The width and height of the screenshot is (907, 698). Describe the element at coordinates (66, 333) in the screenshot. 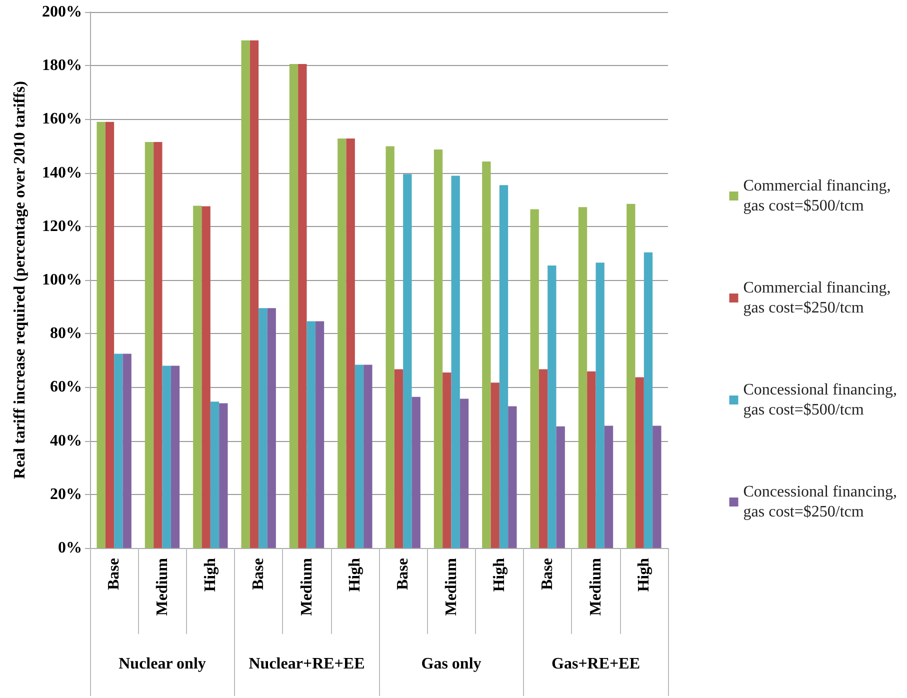

I see `y-tick-label: 80%` at that location.